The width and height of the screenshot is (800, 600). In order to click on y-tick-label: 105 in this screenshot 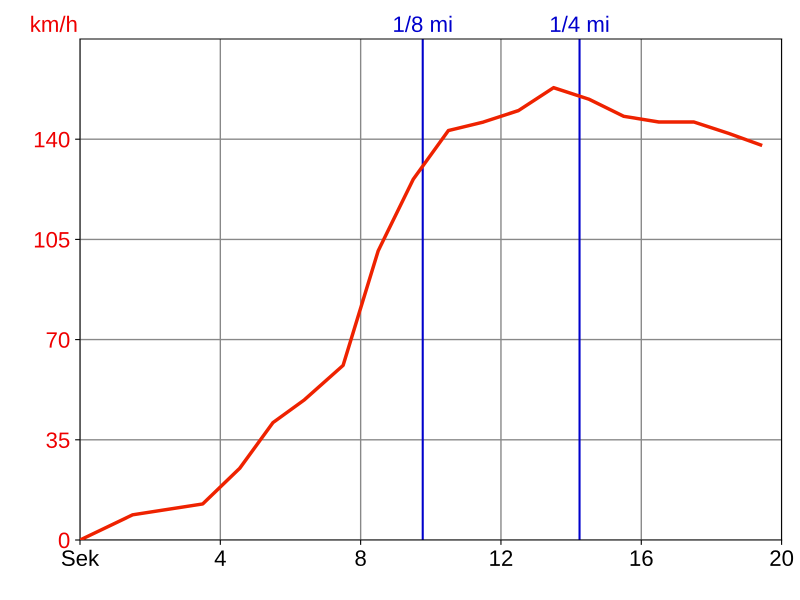, I will do `click(52, 240)`.